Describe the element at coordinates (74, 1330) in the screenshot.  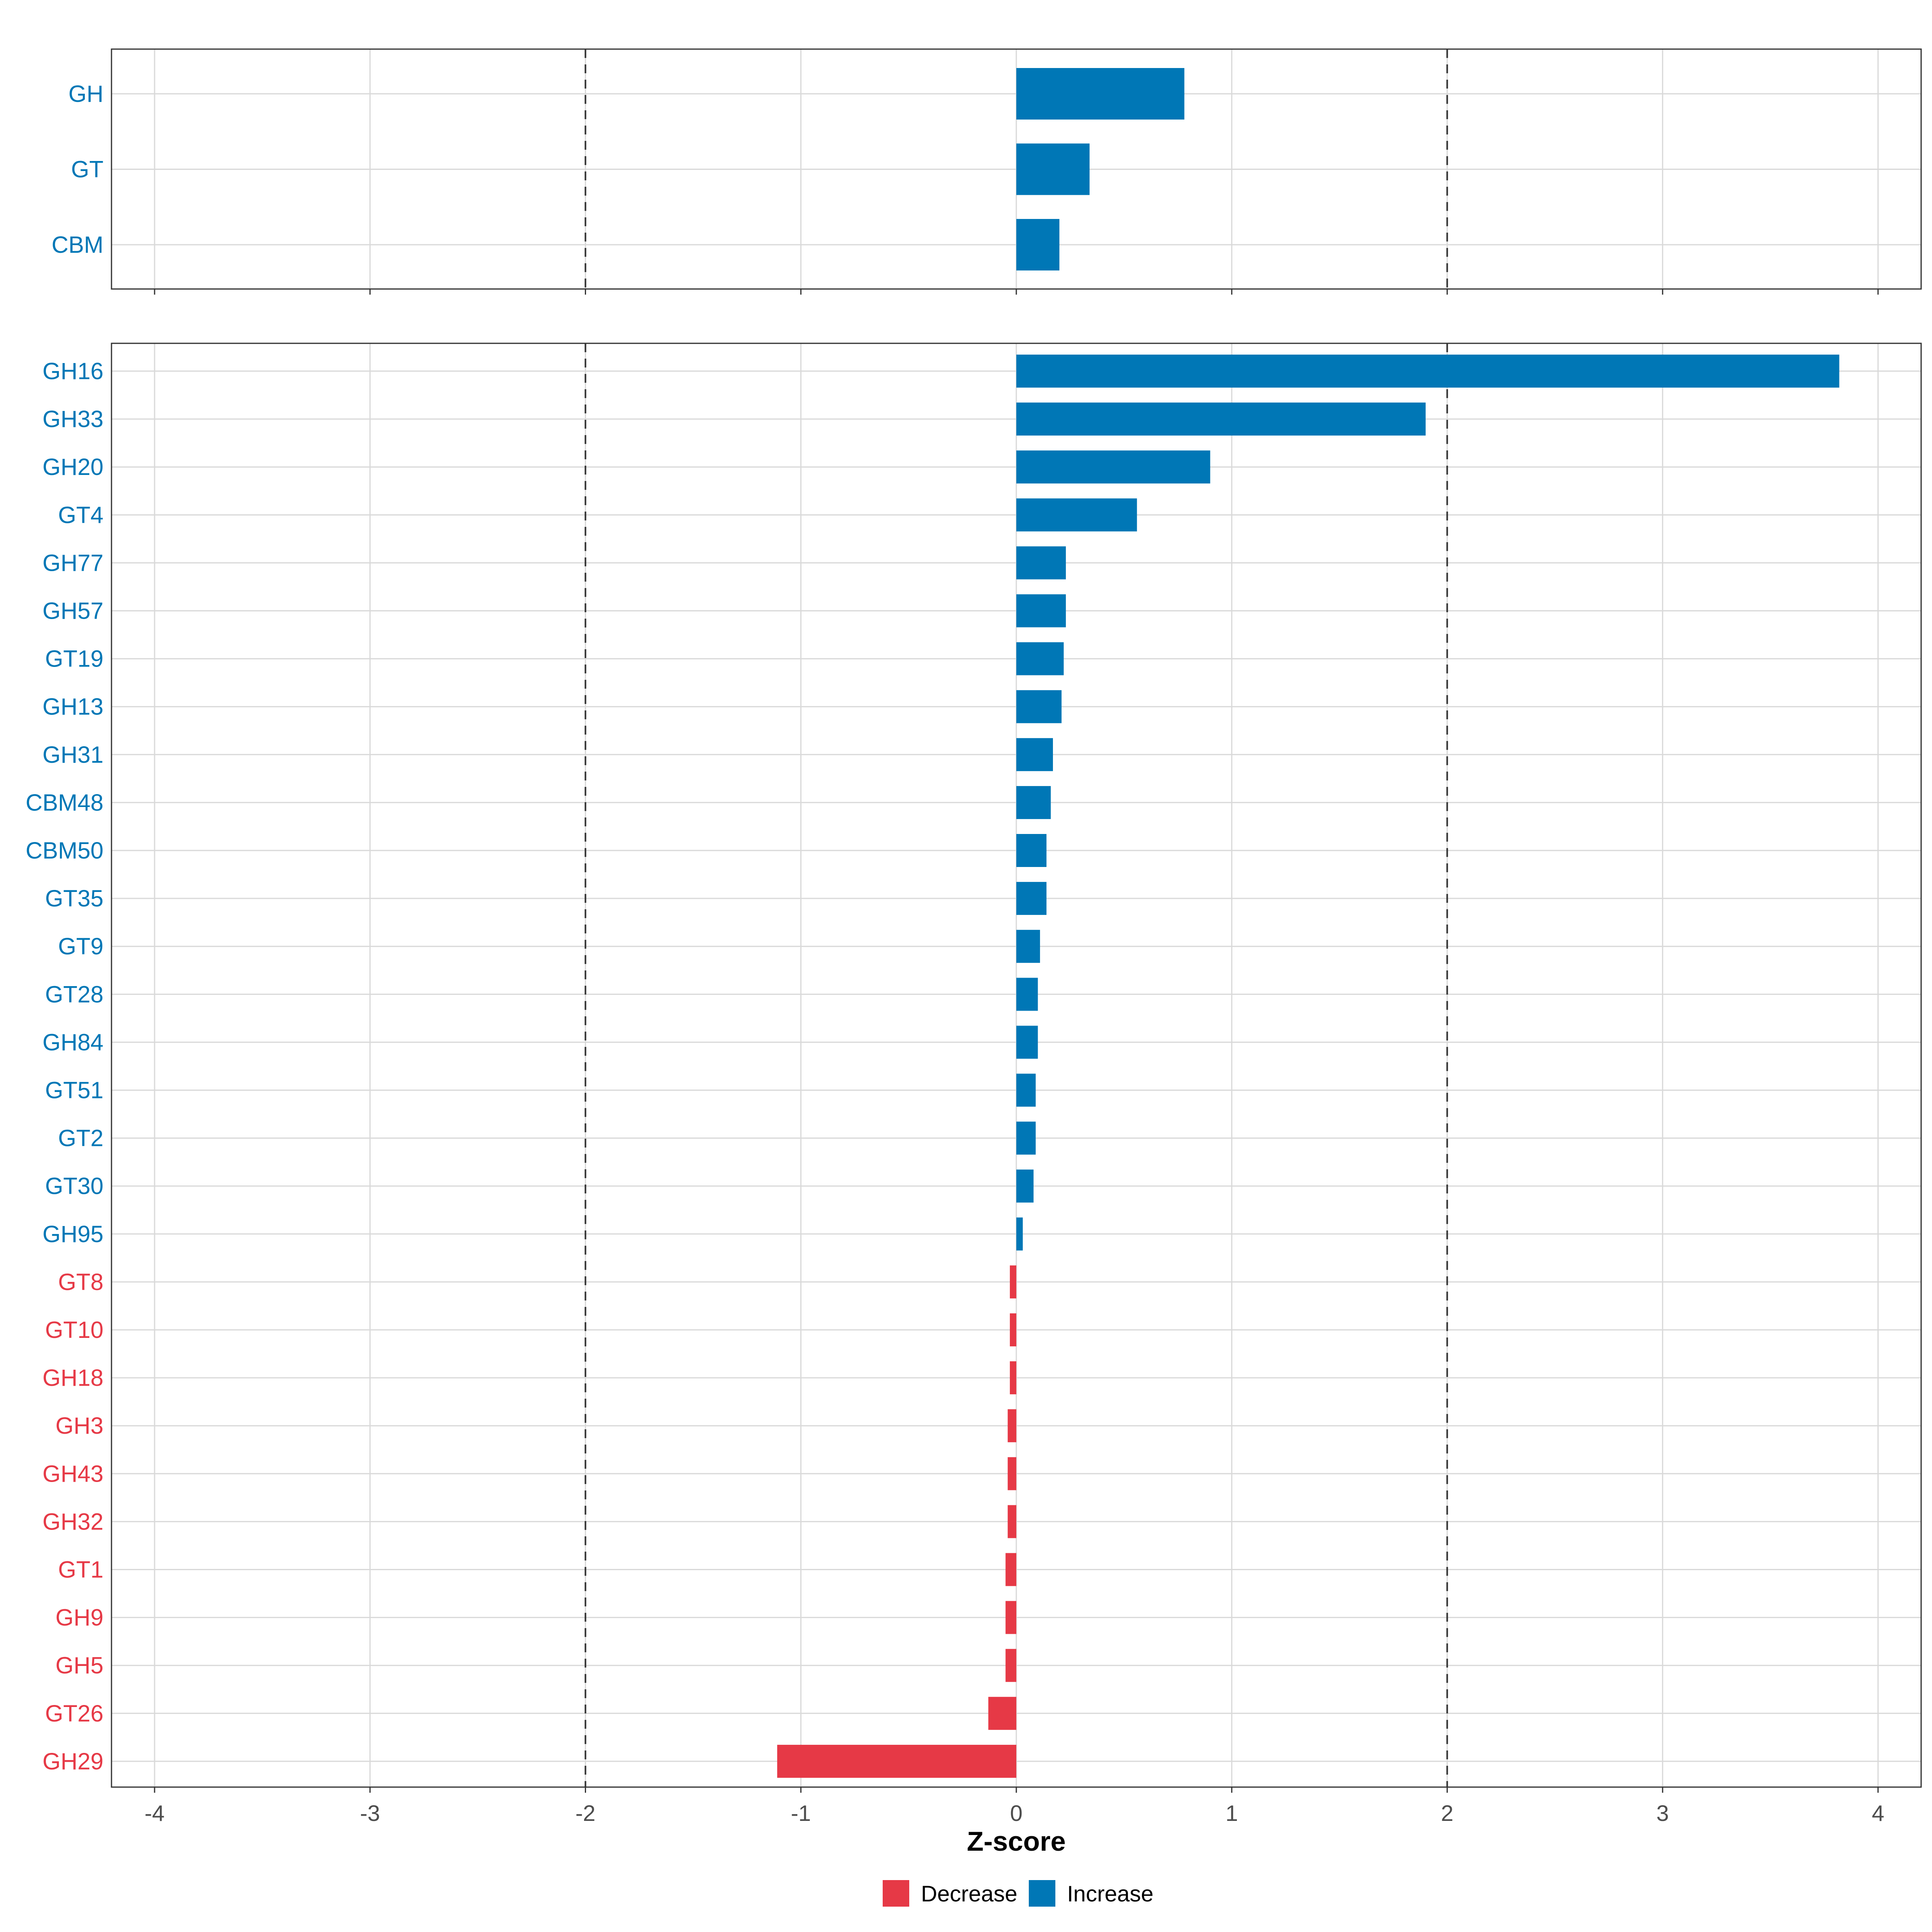
I see `category-label: GT10` at that location.